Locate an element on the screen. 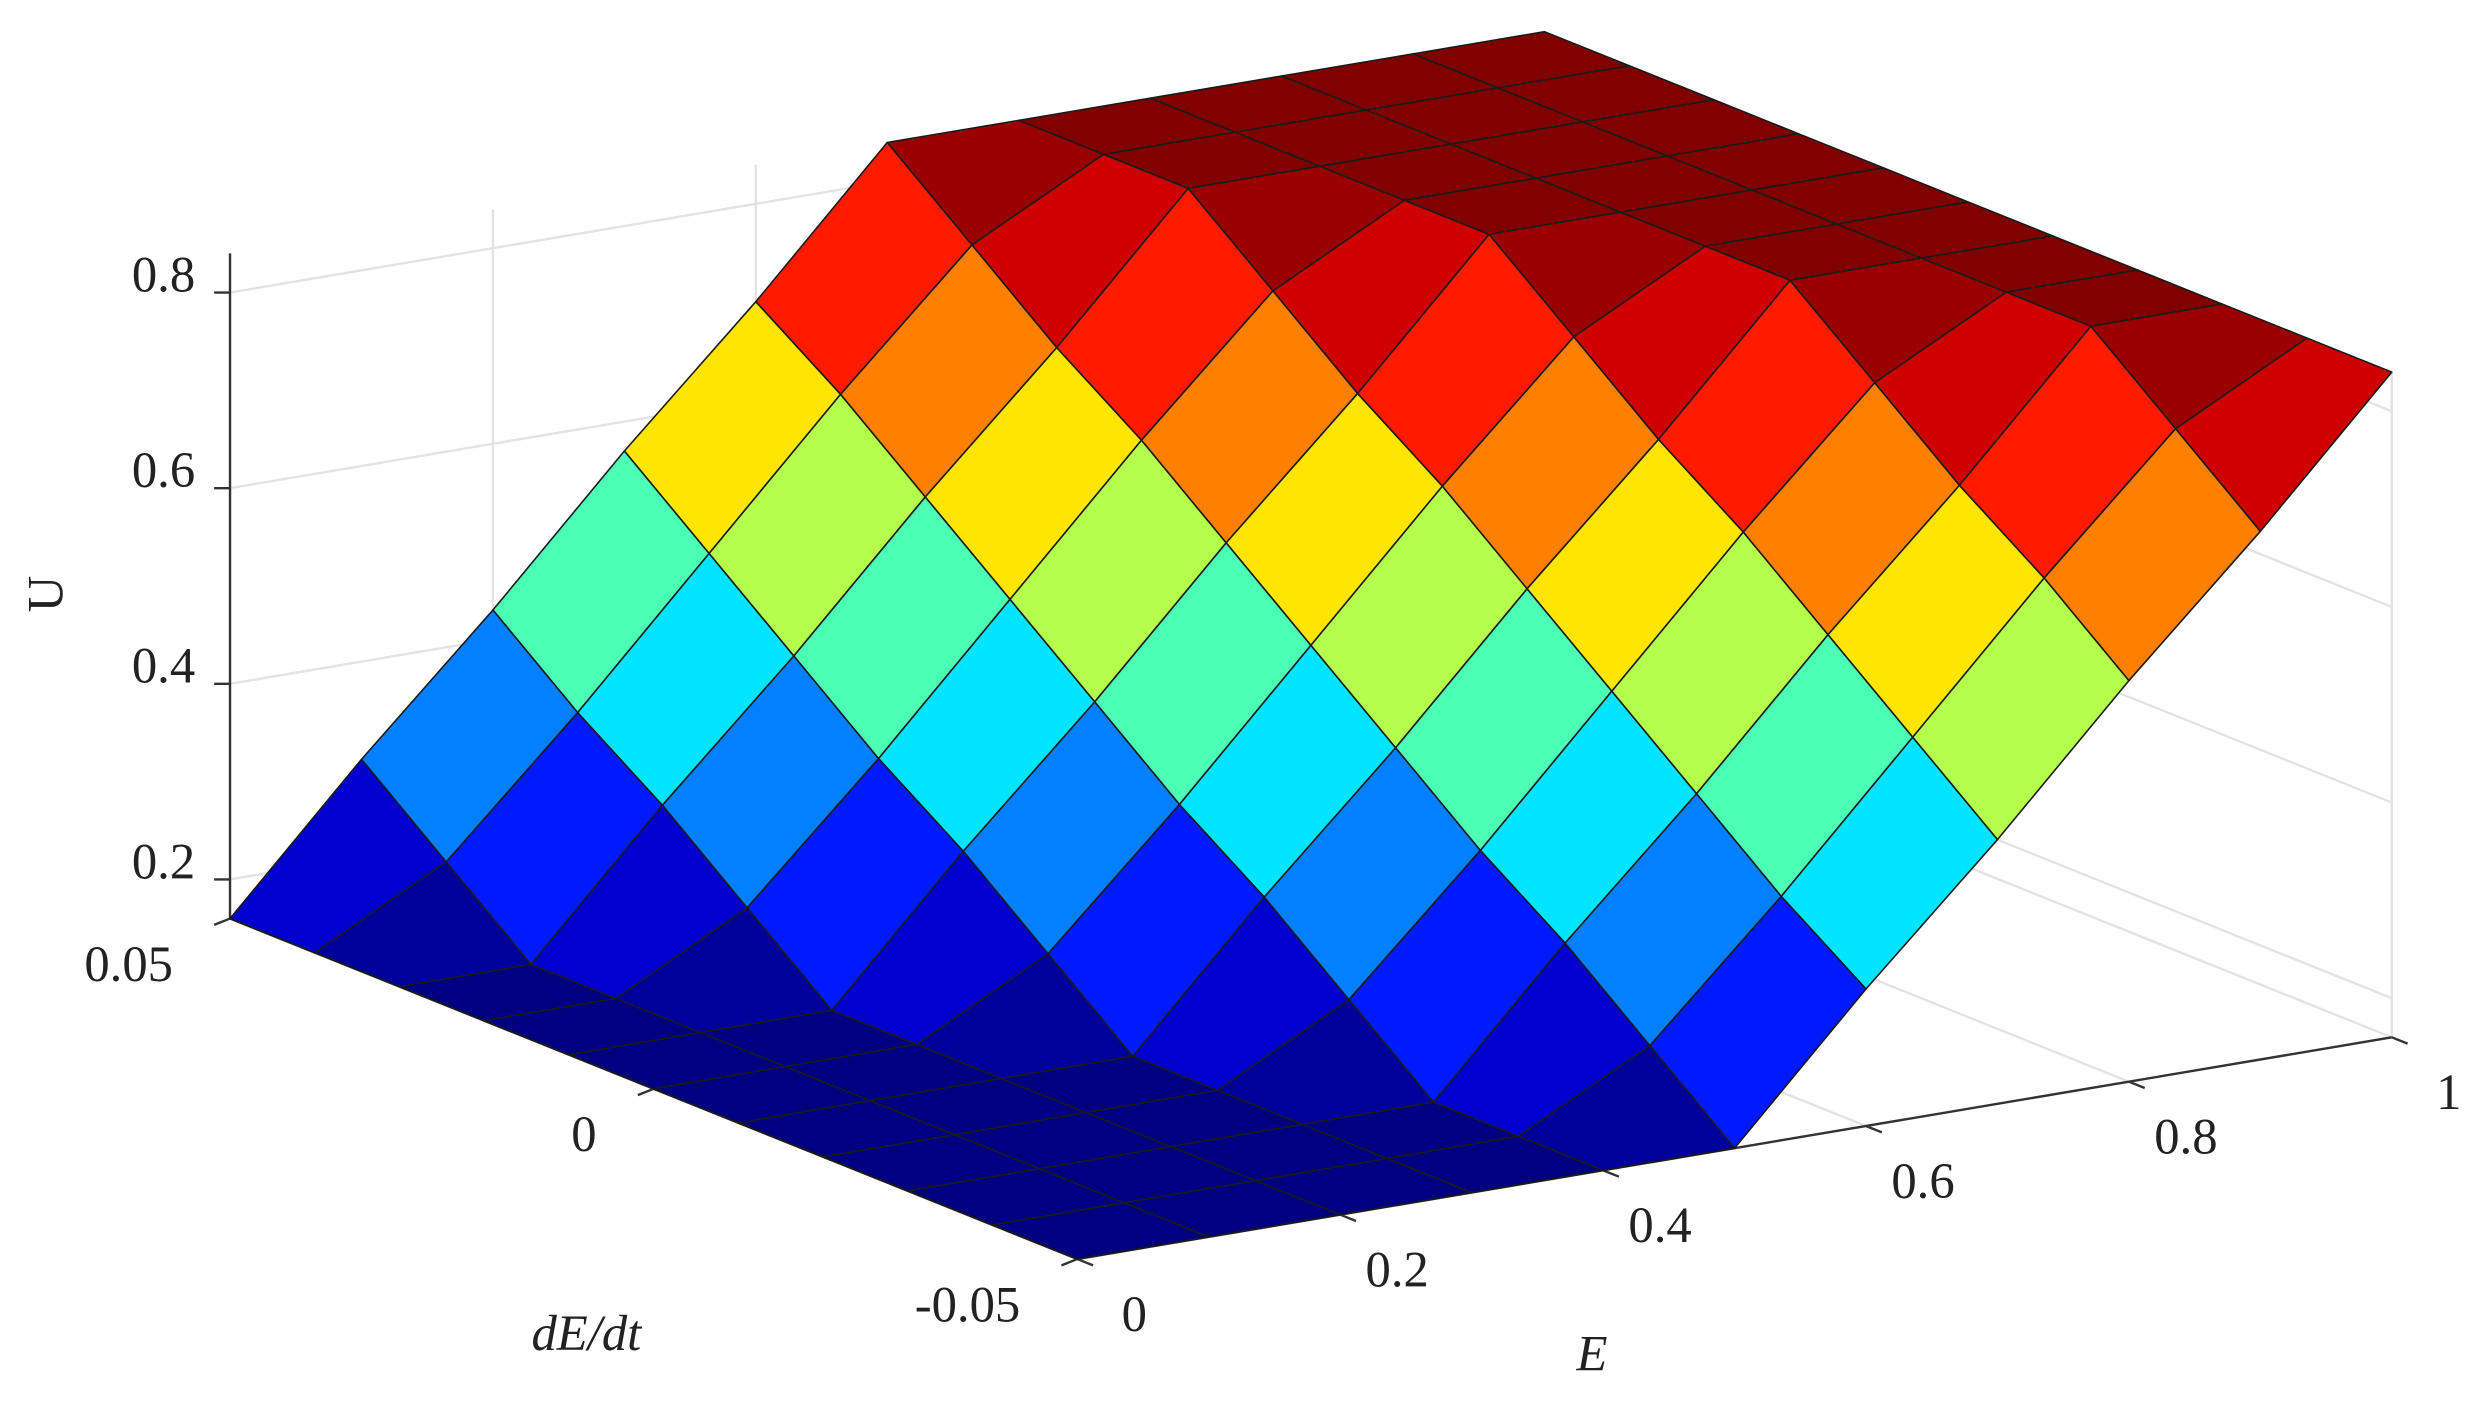 The height and width of the screenshot is (1419, 2484). x-axis-label: E is located at coordinates (1592, 1353).